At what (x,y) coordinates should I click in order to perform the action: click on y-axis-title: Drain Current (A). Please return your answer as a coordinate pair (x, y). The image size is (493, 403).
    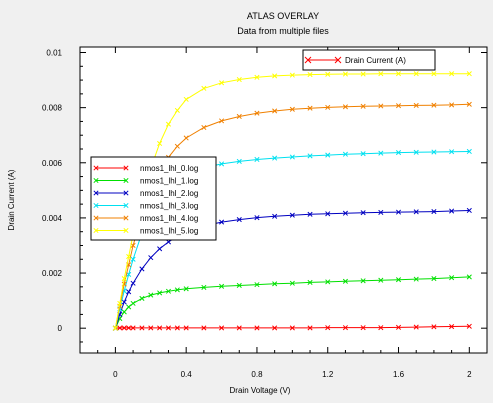
    Looking at the image, I should click on (11, 199).